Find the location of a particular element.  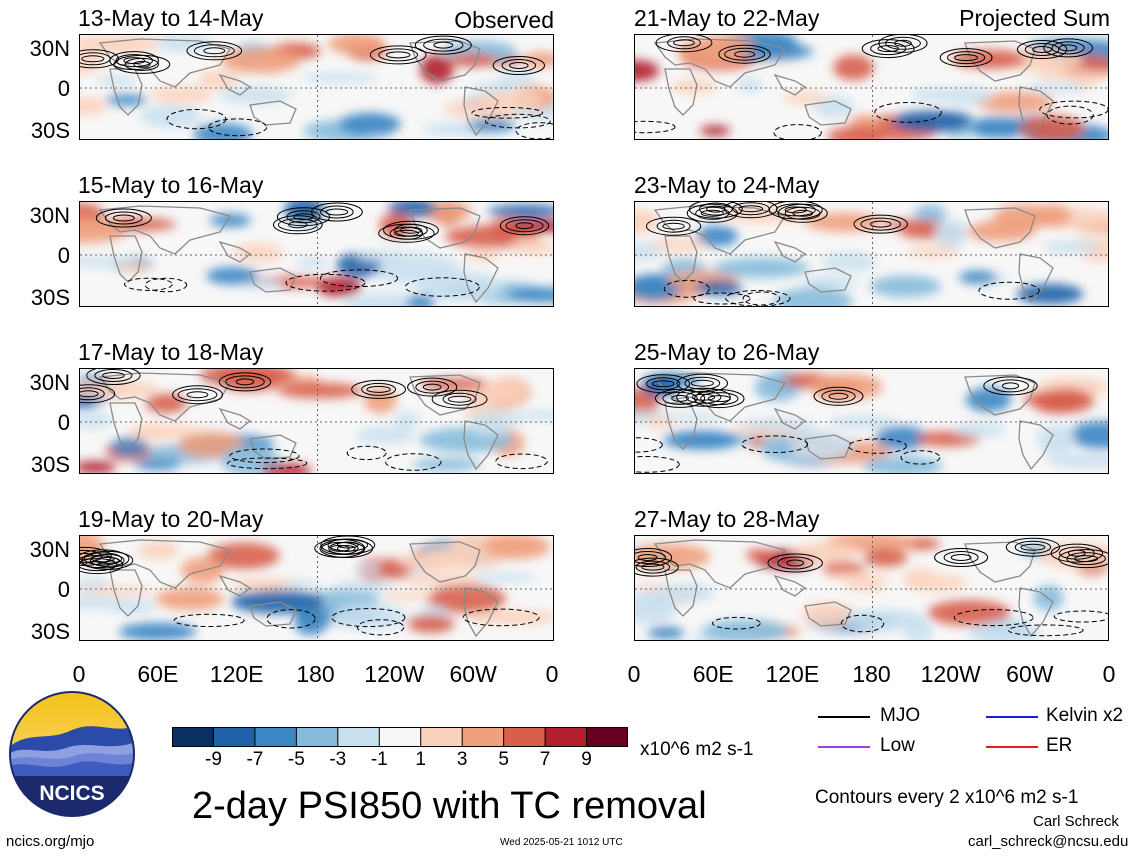

email: carl_schreck@ncsu.edu is located at coordinates (1048, 841).